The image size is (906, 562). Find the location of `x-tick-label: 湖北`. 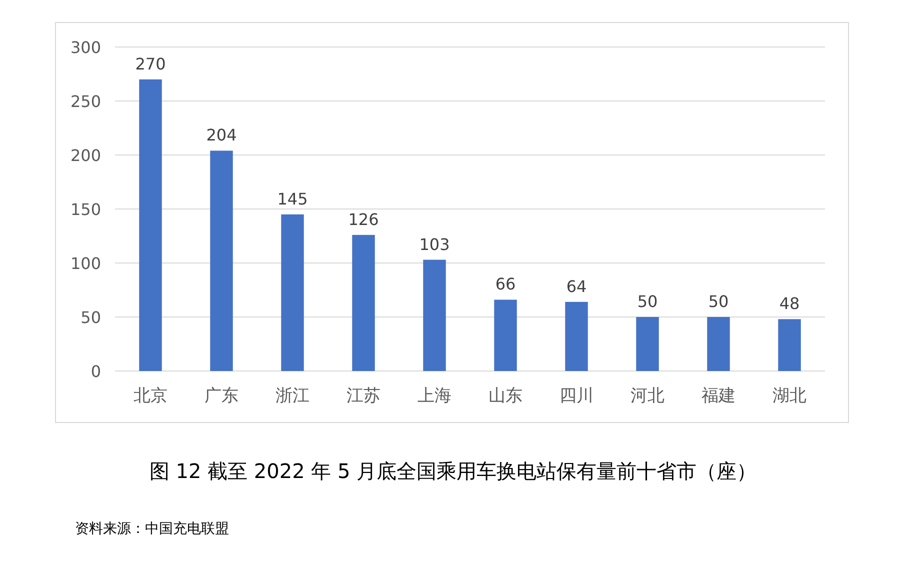

x-tick-label: 湖北 is located at coordinates (789, 396).